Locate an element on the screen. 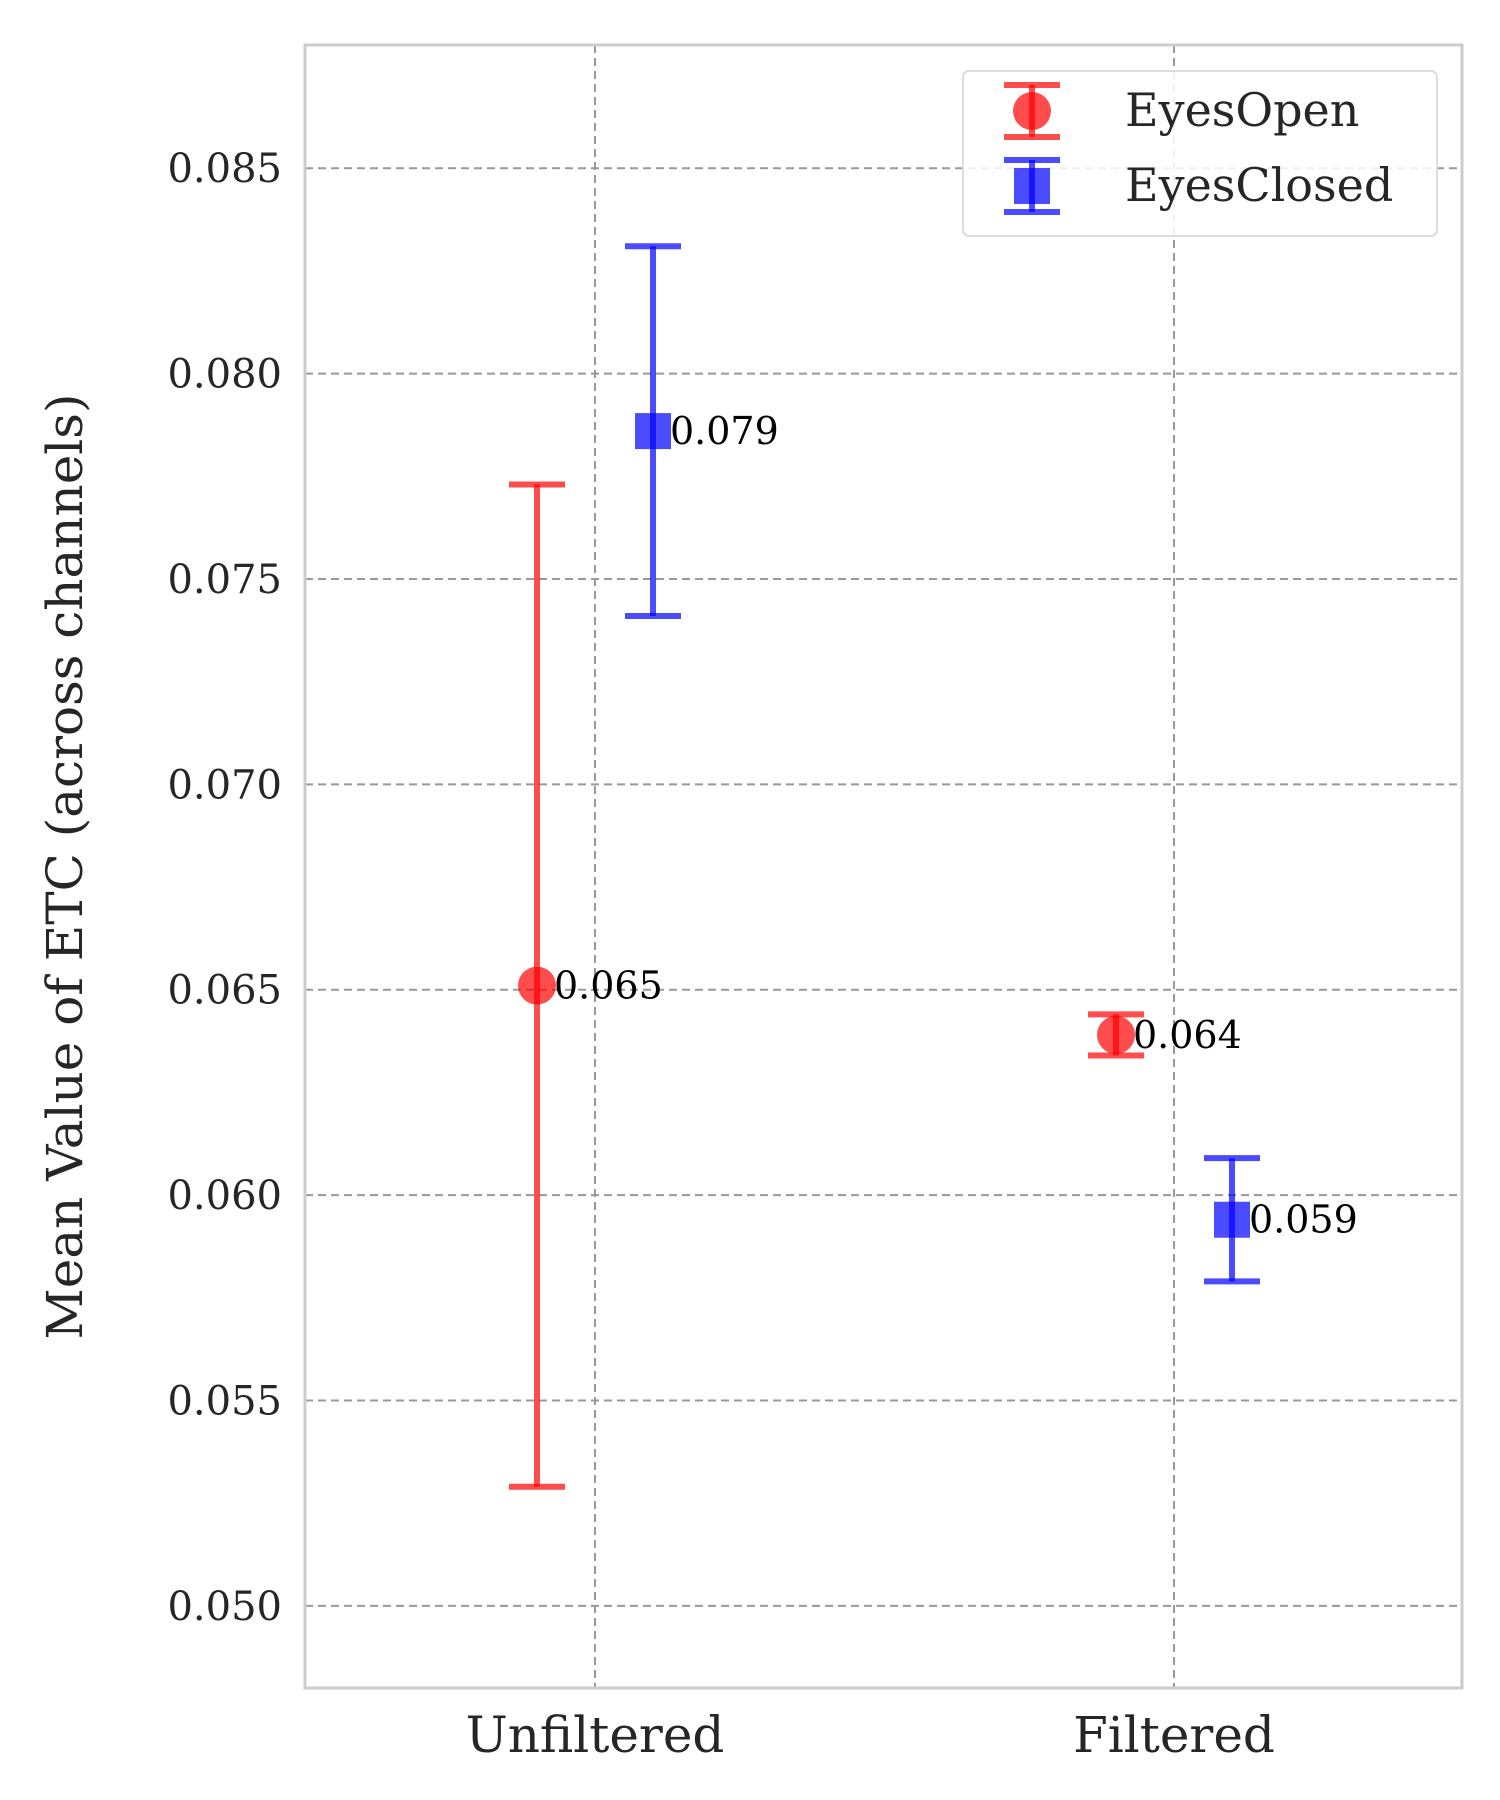 The image size is (1500, 1800). data-label: 0.065 is located at coordinates (608, 986).